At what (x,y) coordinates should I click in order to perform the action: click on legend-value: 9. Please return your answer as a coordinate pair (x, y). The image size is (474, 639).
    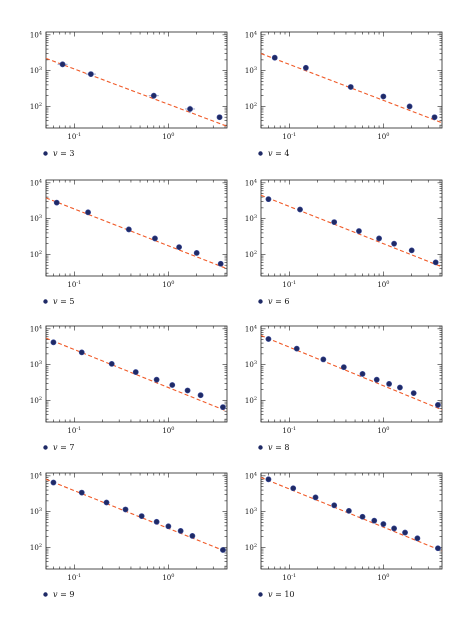
    Looking at the image, I should click on (71, 594).